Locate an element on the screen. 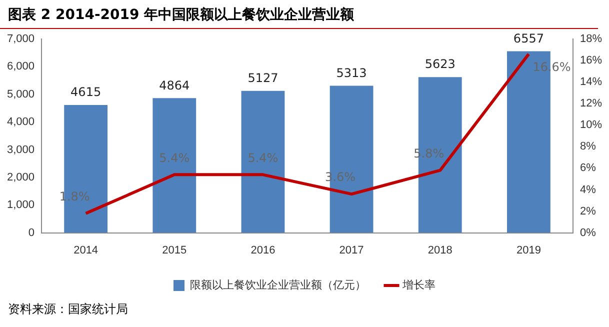  y-tick-label: 3,000 is located at coordinates (20, 150).